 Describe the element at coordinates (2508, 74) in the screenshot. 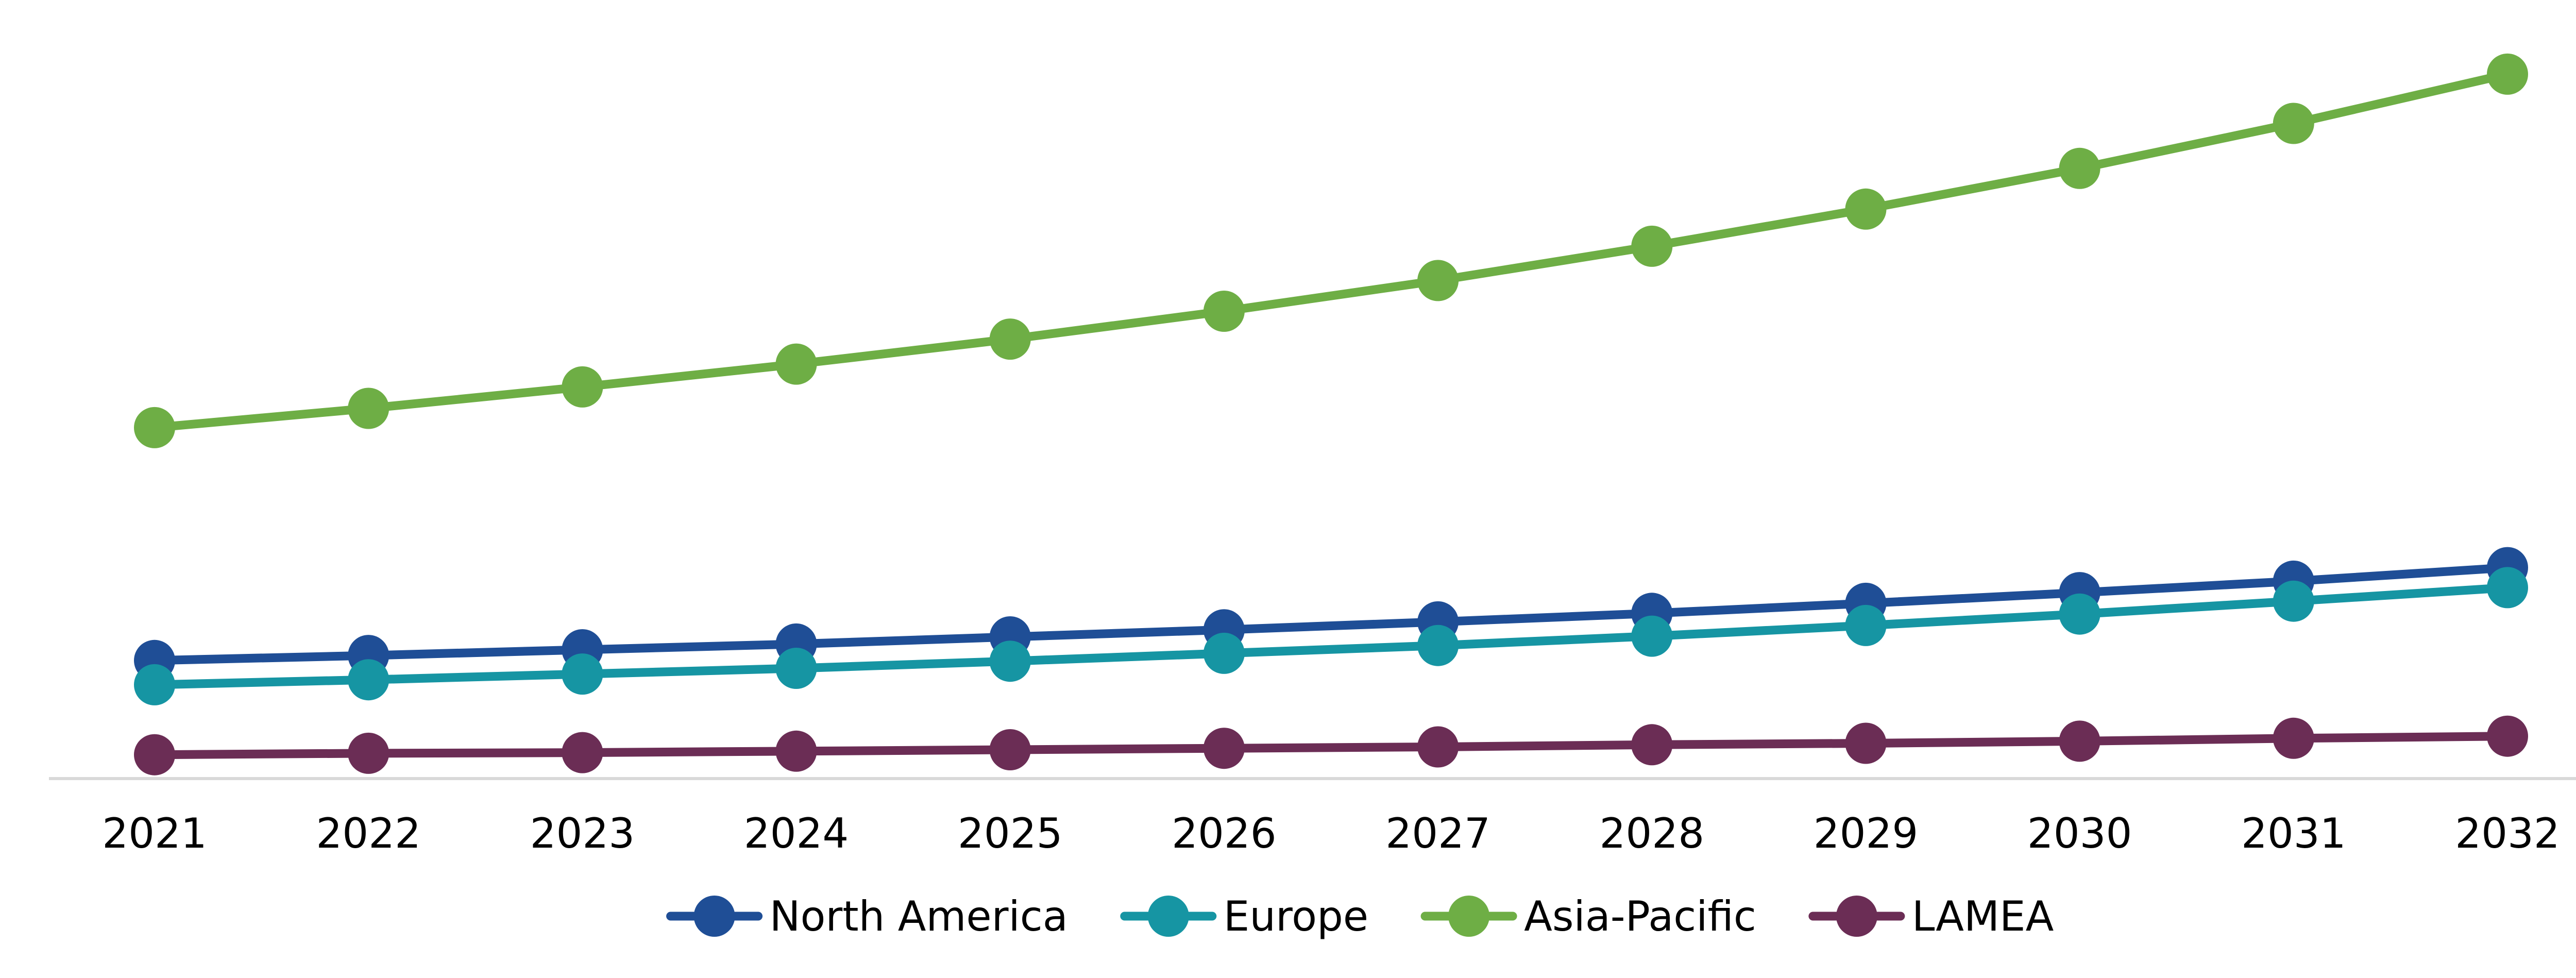

I see `data-point-asia-pacific-2032` at that location.